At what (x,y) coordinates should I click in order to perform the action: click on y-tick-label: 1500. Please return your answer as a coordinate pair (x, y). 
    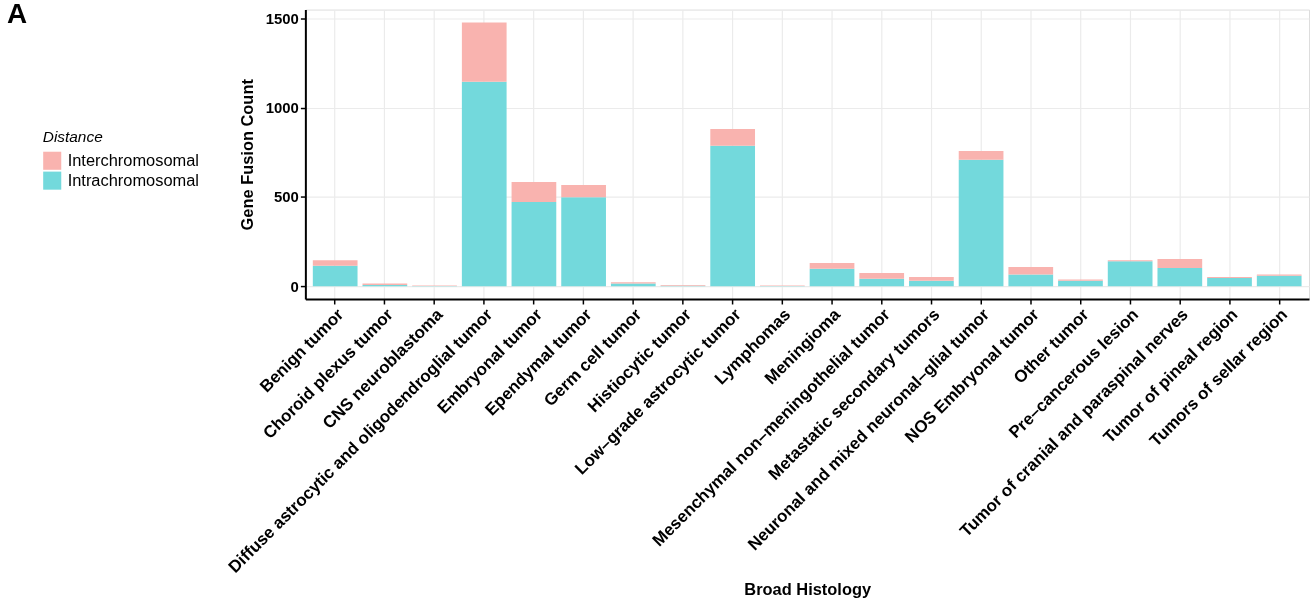
    Looking at the image, I should click on (282, 18).